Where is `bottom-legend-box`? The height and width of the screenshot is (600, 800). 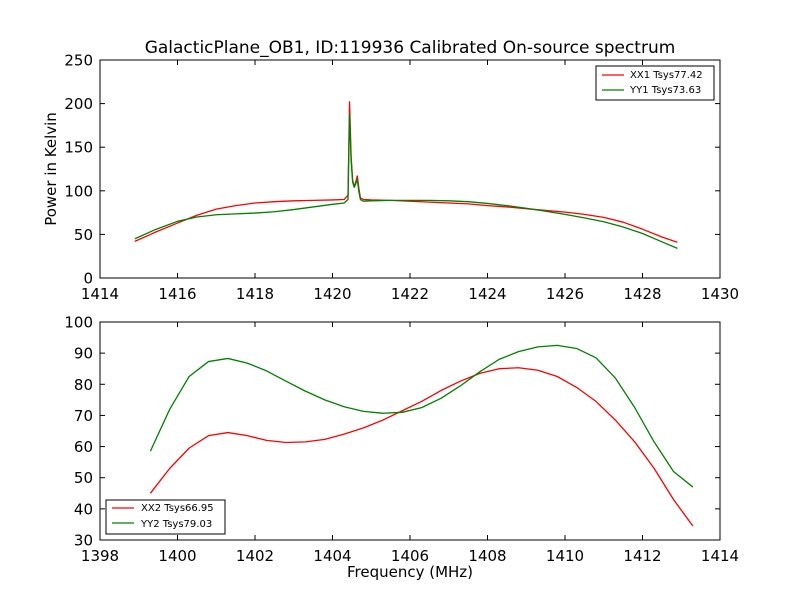 bottom-legend-box is located at coordinates (165, 517).